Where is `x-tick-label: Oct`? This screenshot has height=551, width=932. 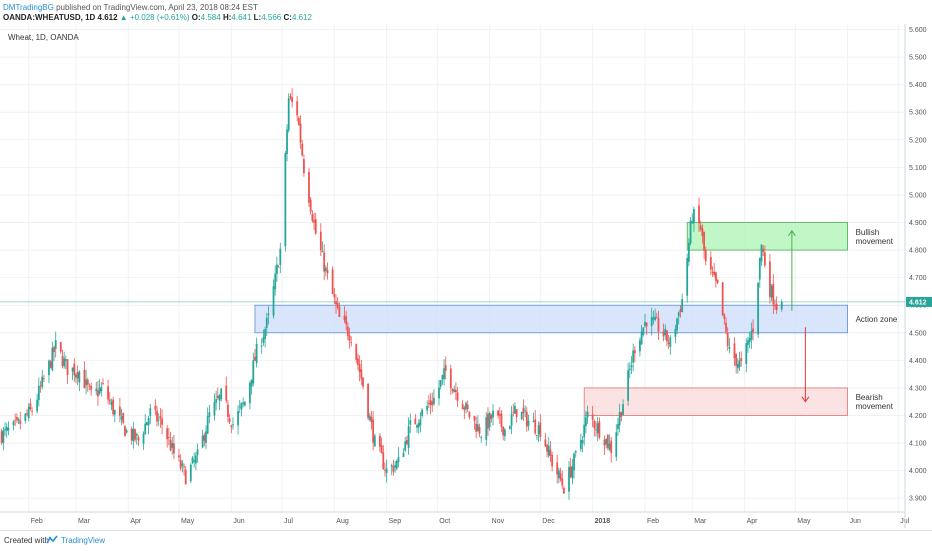 x-tick-label: Oct is located at coordinates (444, 521).